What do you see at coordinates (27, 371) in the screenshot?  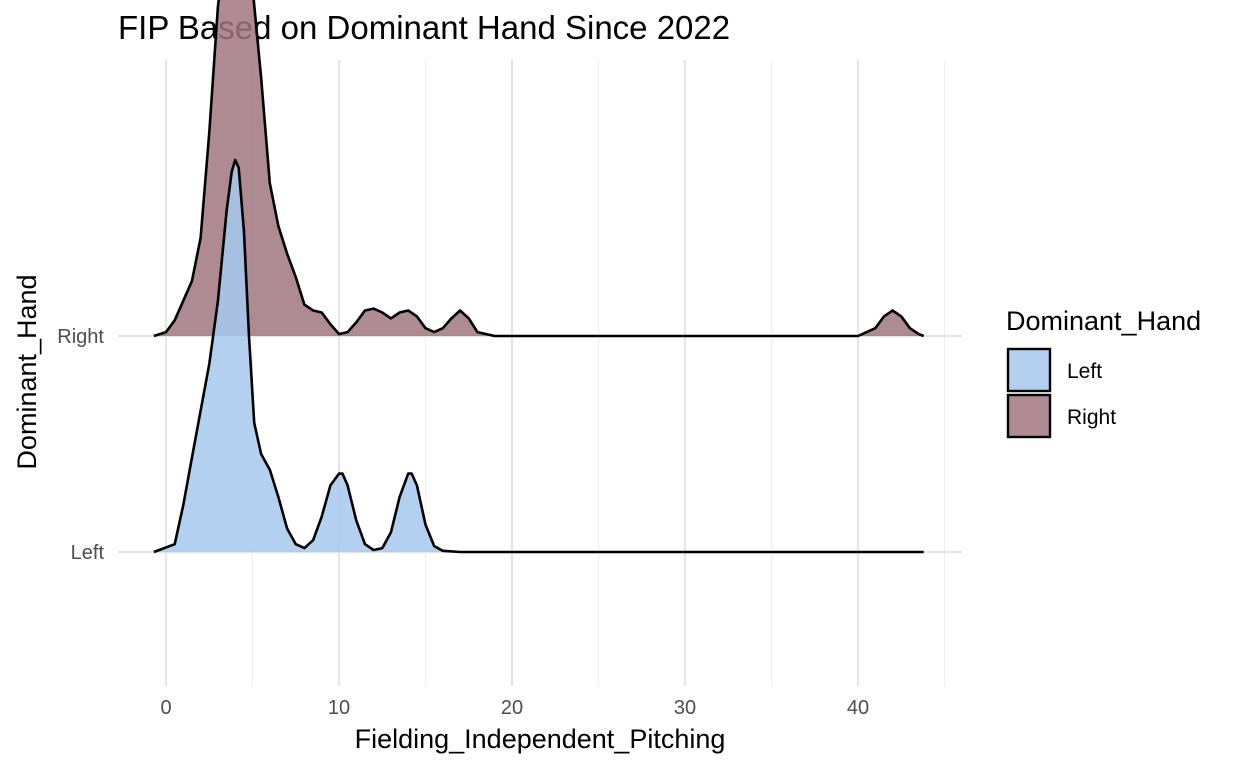 I see `y-axis-title: Dominant_Hand` at bounding box center [27, 371].